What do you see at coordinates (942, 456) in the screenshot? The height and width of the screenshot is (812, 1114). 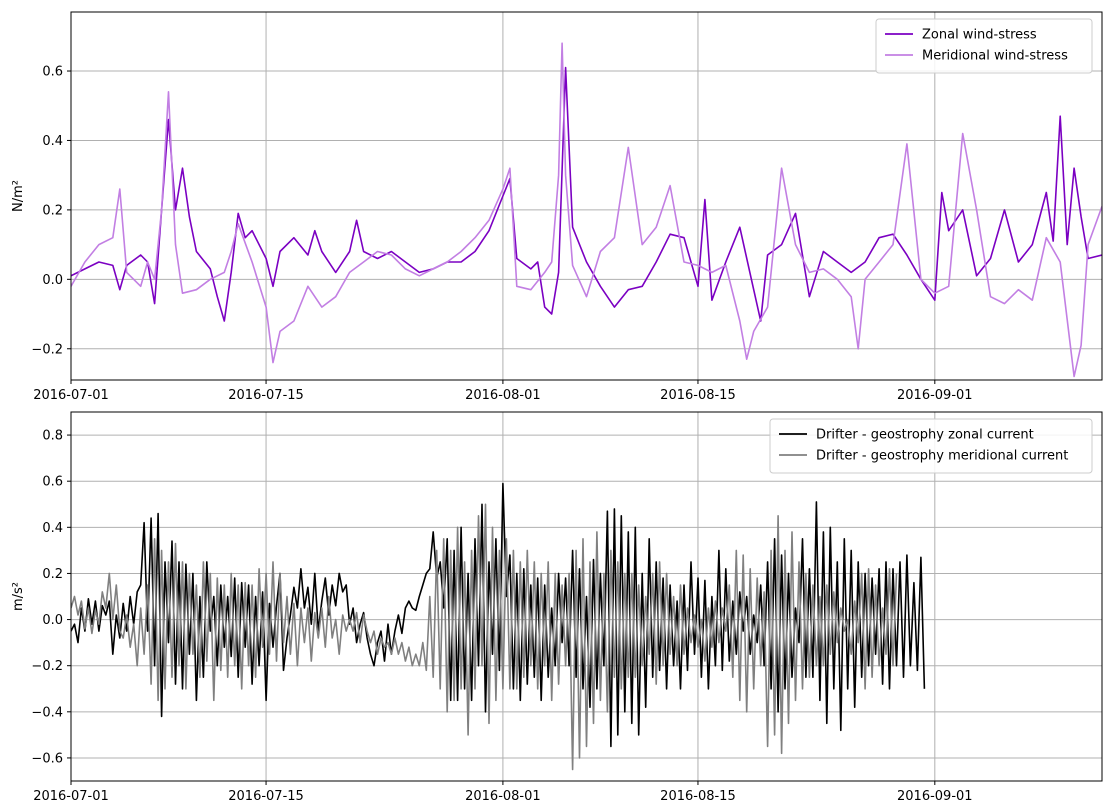 I see `legend-label: Drifter - geostrophy meridional current` at bounding box center [942, 456].